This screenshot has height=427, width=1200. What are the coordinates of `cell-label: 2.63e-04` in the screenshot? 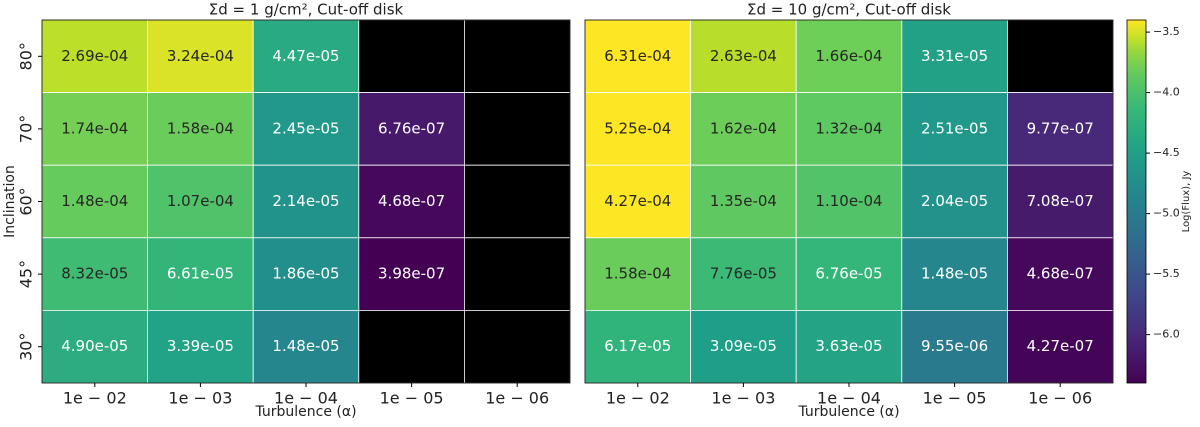 It's located at (743, 56).